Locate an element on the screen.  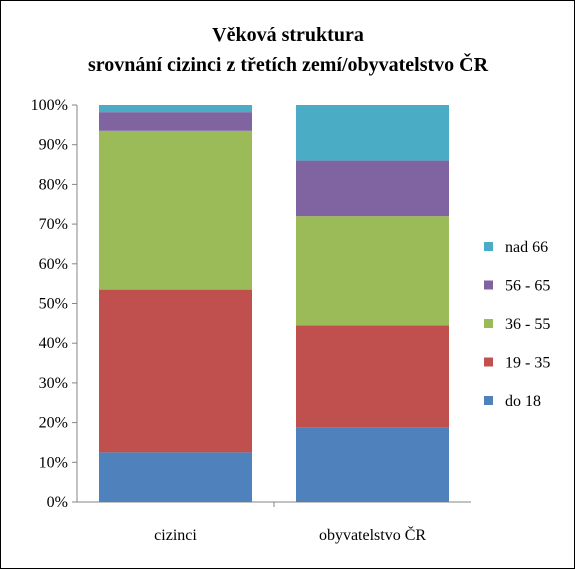
y-tick-label: 0% is located at coordinates (57, 502).